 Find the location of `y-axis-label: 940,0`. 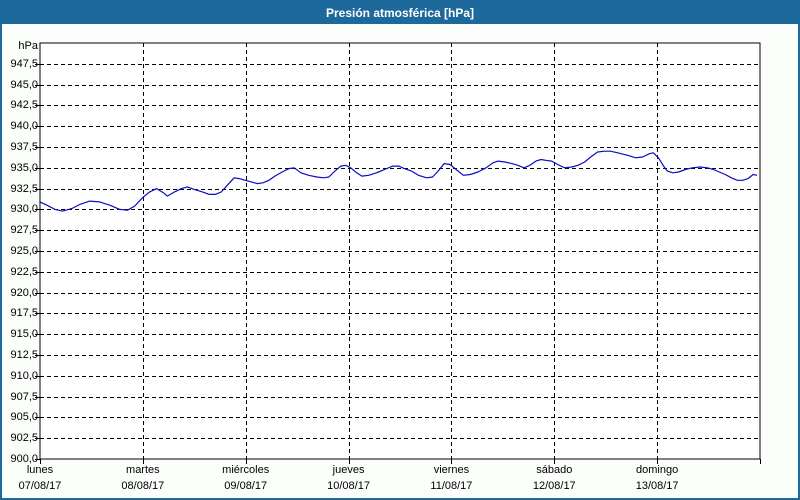

y-axis-label: 940,0 is located at coordinates (24, 125).